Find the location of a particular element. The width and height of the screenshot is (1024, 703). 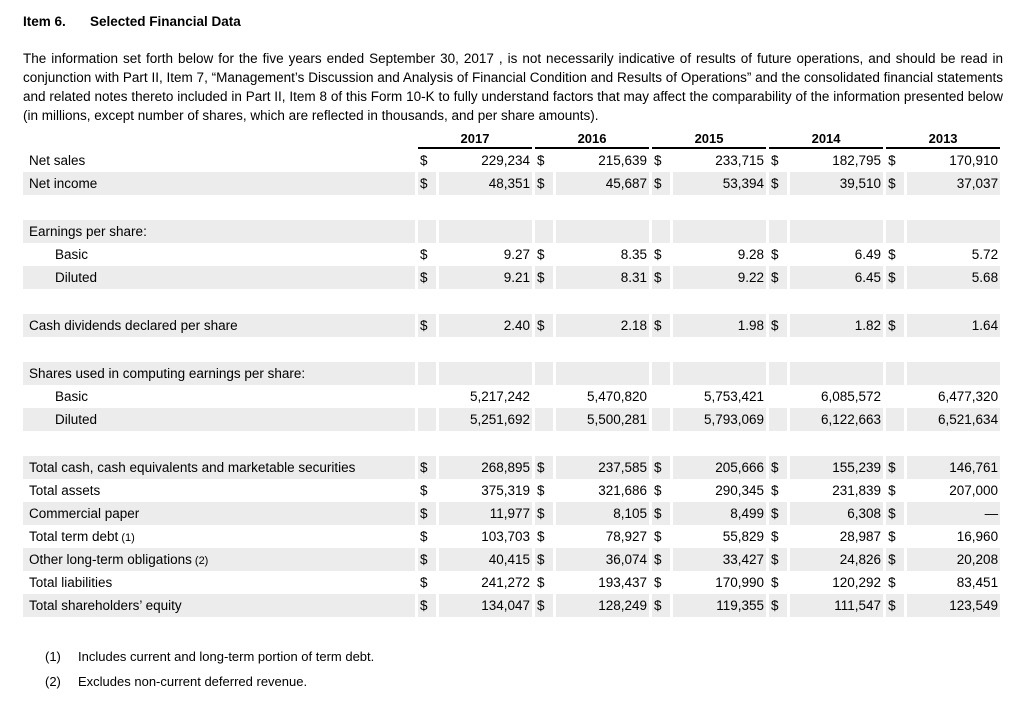

value-cell: 28,987 is located at coordinates (860, 536).